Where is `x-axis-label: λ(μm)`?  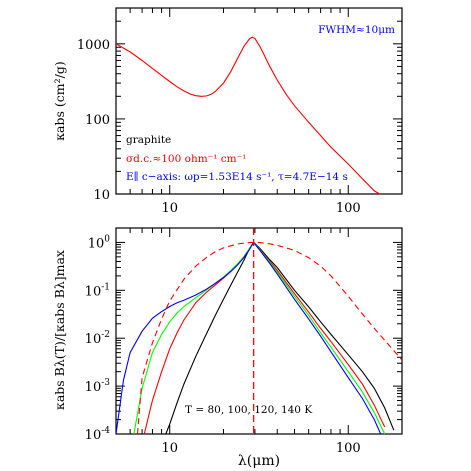 x-axis-label: λ(μm) is located at coordinates (259, 461).